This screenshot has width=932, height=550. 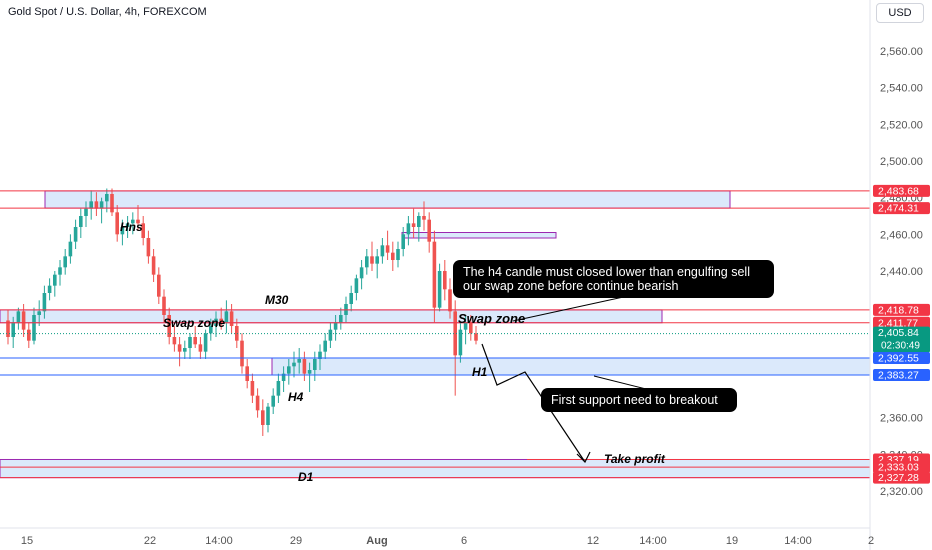 What do you see at coordinates (447, 541) in the screenshot?
I see `time-axis: 15 22 14:00 29 Aug 6 12 14:00 19 14:00 2` at bounding box center [447, 541].